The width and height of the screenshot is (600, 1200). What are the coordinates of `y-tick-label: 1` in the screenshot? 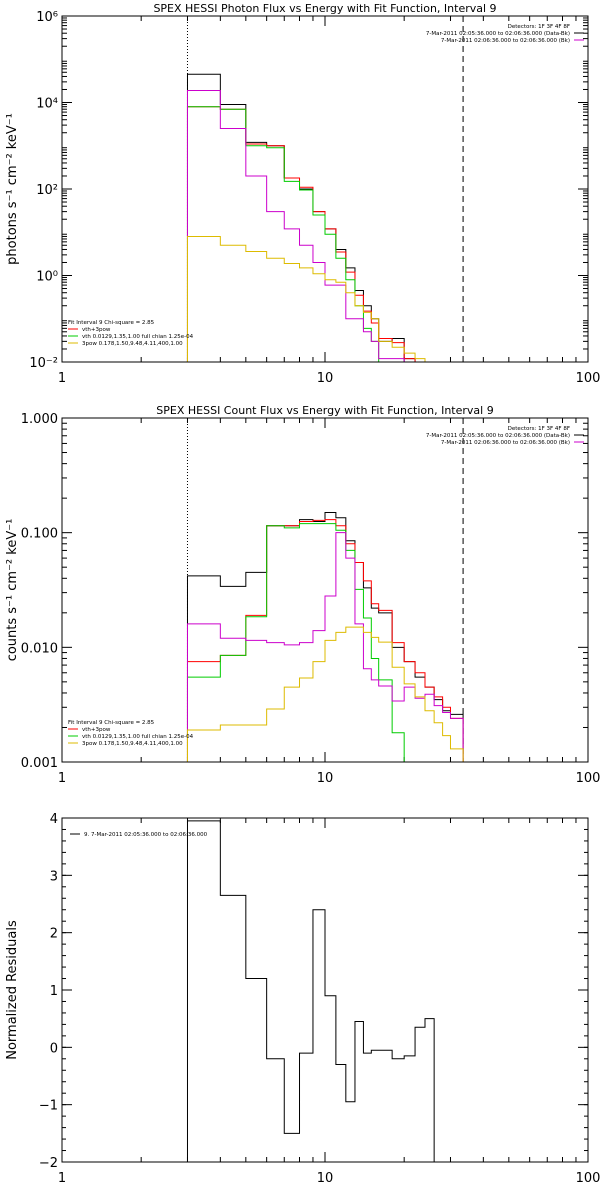 It's located at (54, 991).